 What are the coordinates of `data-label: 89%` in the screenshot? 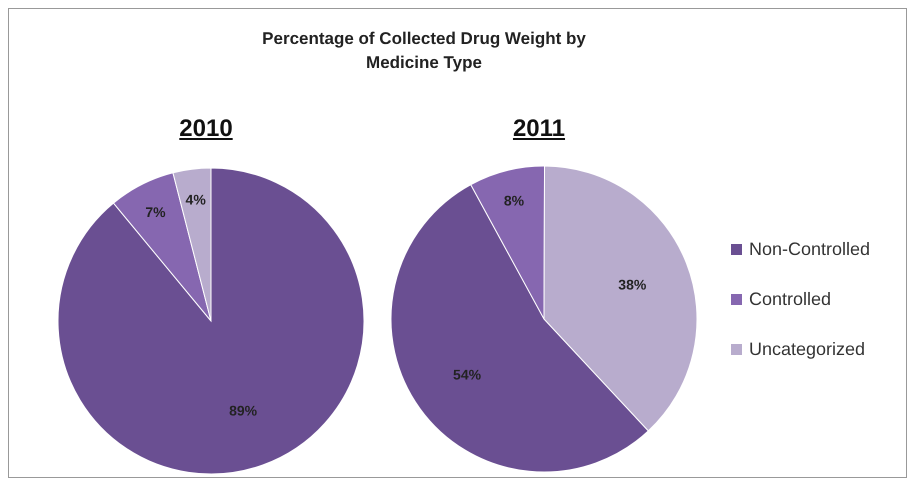 It's located at (243, 410).